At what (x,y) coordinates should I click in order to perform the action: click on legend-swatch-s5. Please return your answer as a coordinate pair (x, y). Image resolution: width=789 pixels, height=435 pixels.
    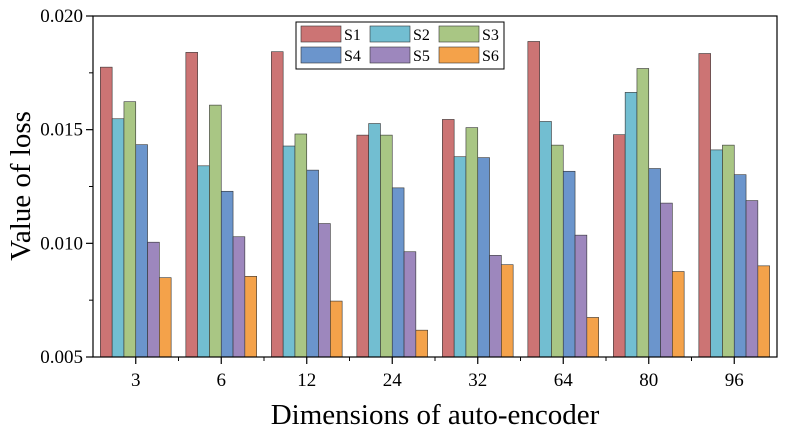
    Looking at the image, I should click on (390, 55).